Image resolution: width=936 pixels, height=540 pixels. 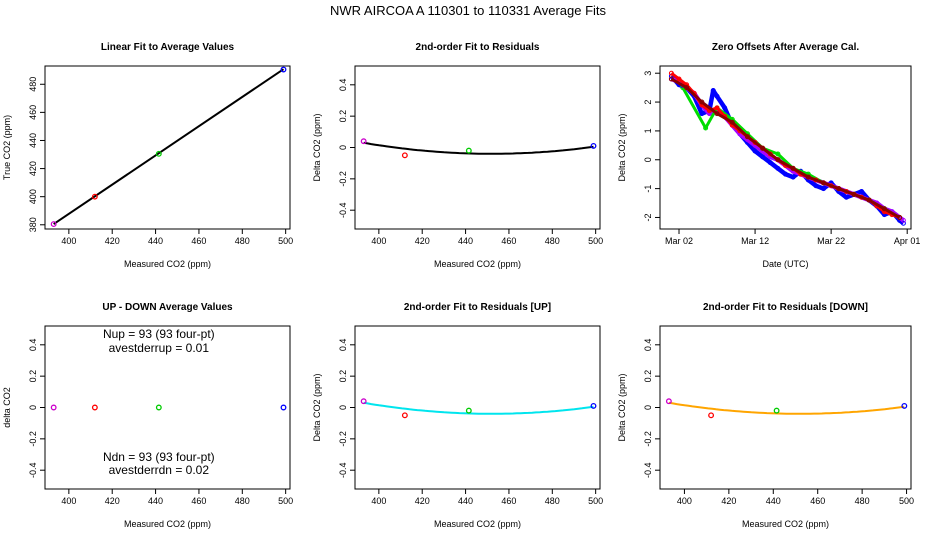 I want to click on panel-title: 2nd-order Fit to Residuals [UP], so click(x=477, y=307).